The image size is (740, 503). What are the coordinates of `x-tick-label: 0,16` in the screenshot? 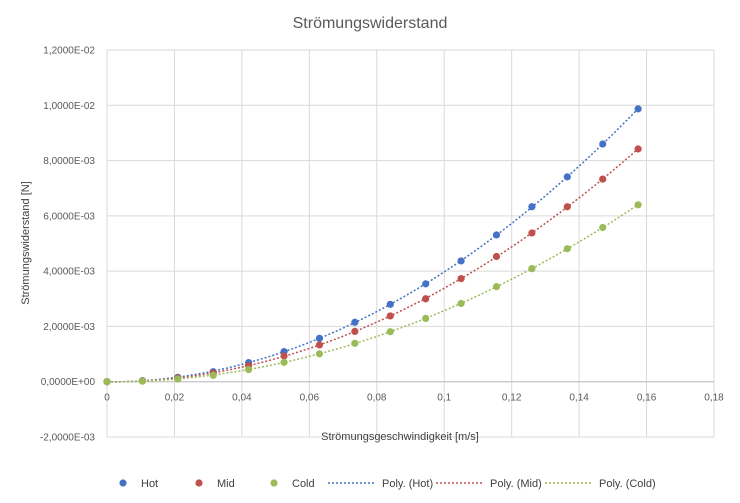 It's located at (647, 398).